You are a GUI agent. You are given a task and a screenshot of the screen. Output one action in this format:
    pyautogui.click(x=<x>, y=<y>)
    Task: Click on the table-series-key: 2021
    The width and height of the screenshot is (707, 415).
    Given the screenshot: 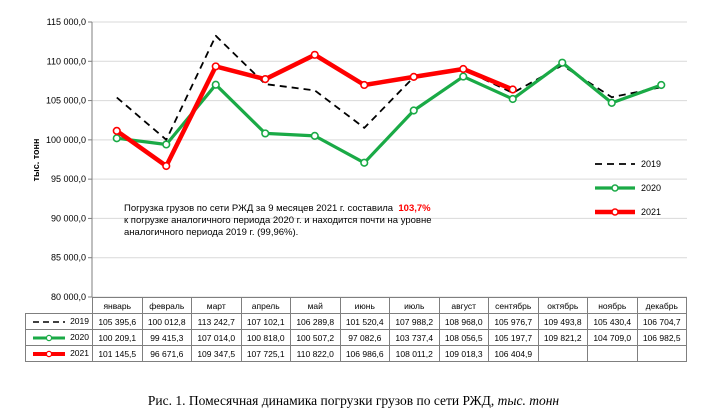 What is the action you would take?
    pyautogui.click(x=59, y=353)
    